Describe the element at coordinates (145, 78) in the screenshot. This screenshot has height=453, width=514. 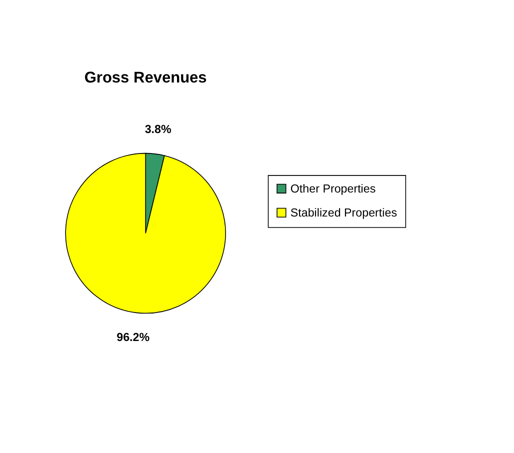
I see `chart-title: Gross Revenues` at that location.